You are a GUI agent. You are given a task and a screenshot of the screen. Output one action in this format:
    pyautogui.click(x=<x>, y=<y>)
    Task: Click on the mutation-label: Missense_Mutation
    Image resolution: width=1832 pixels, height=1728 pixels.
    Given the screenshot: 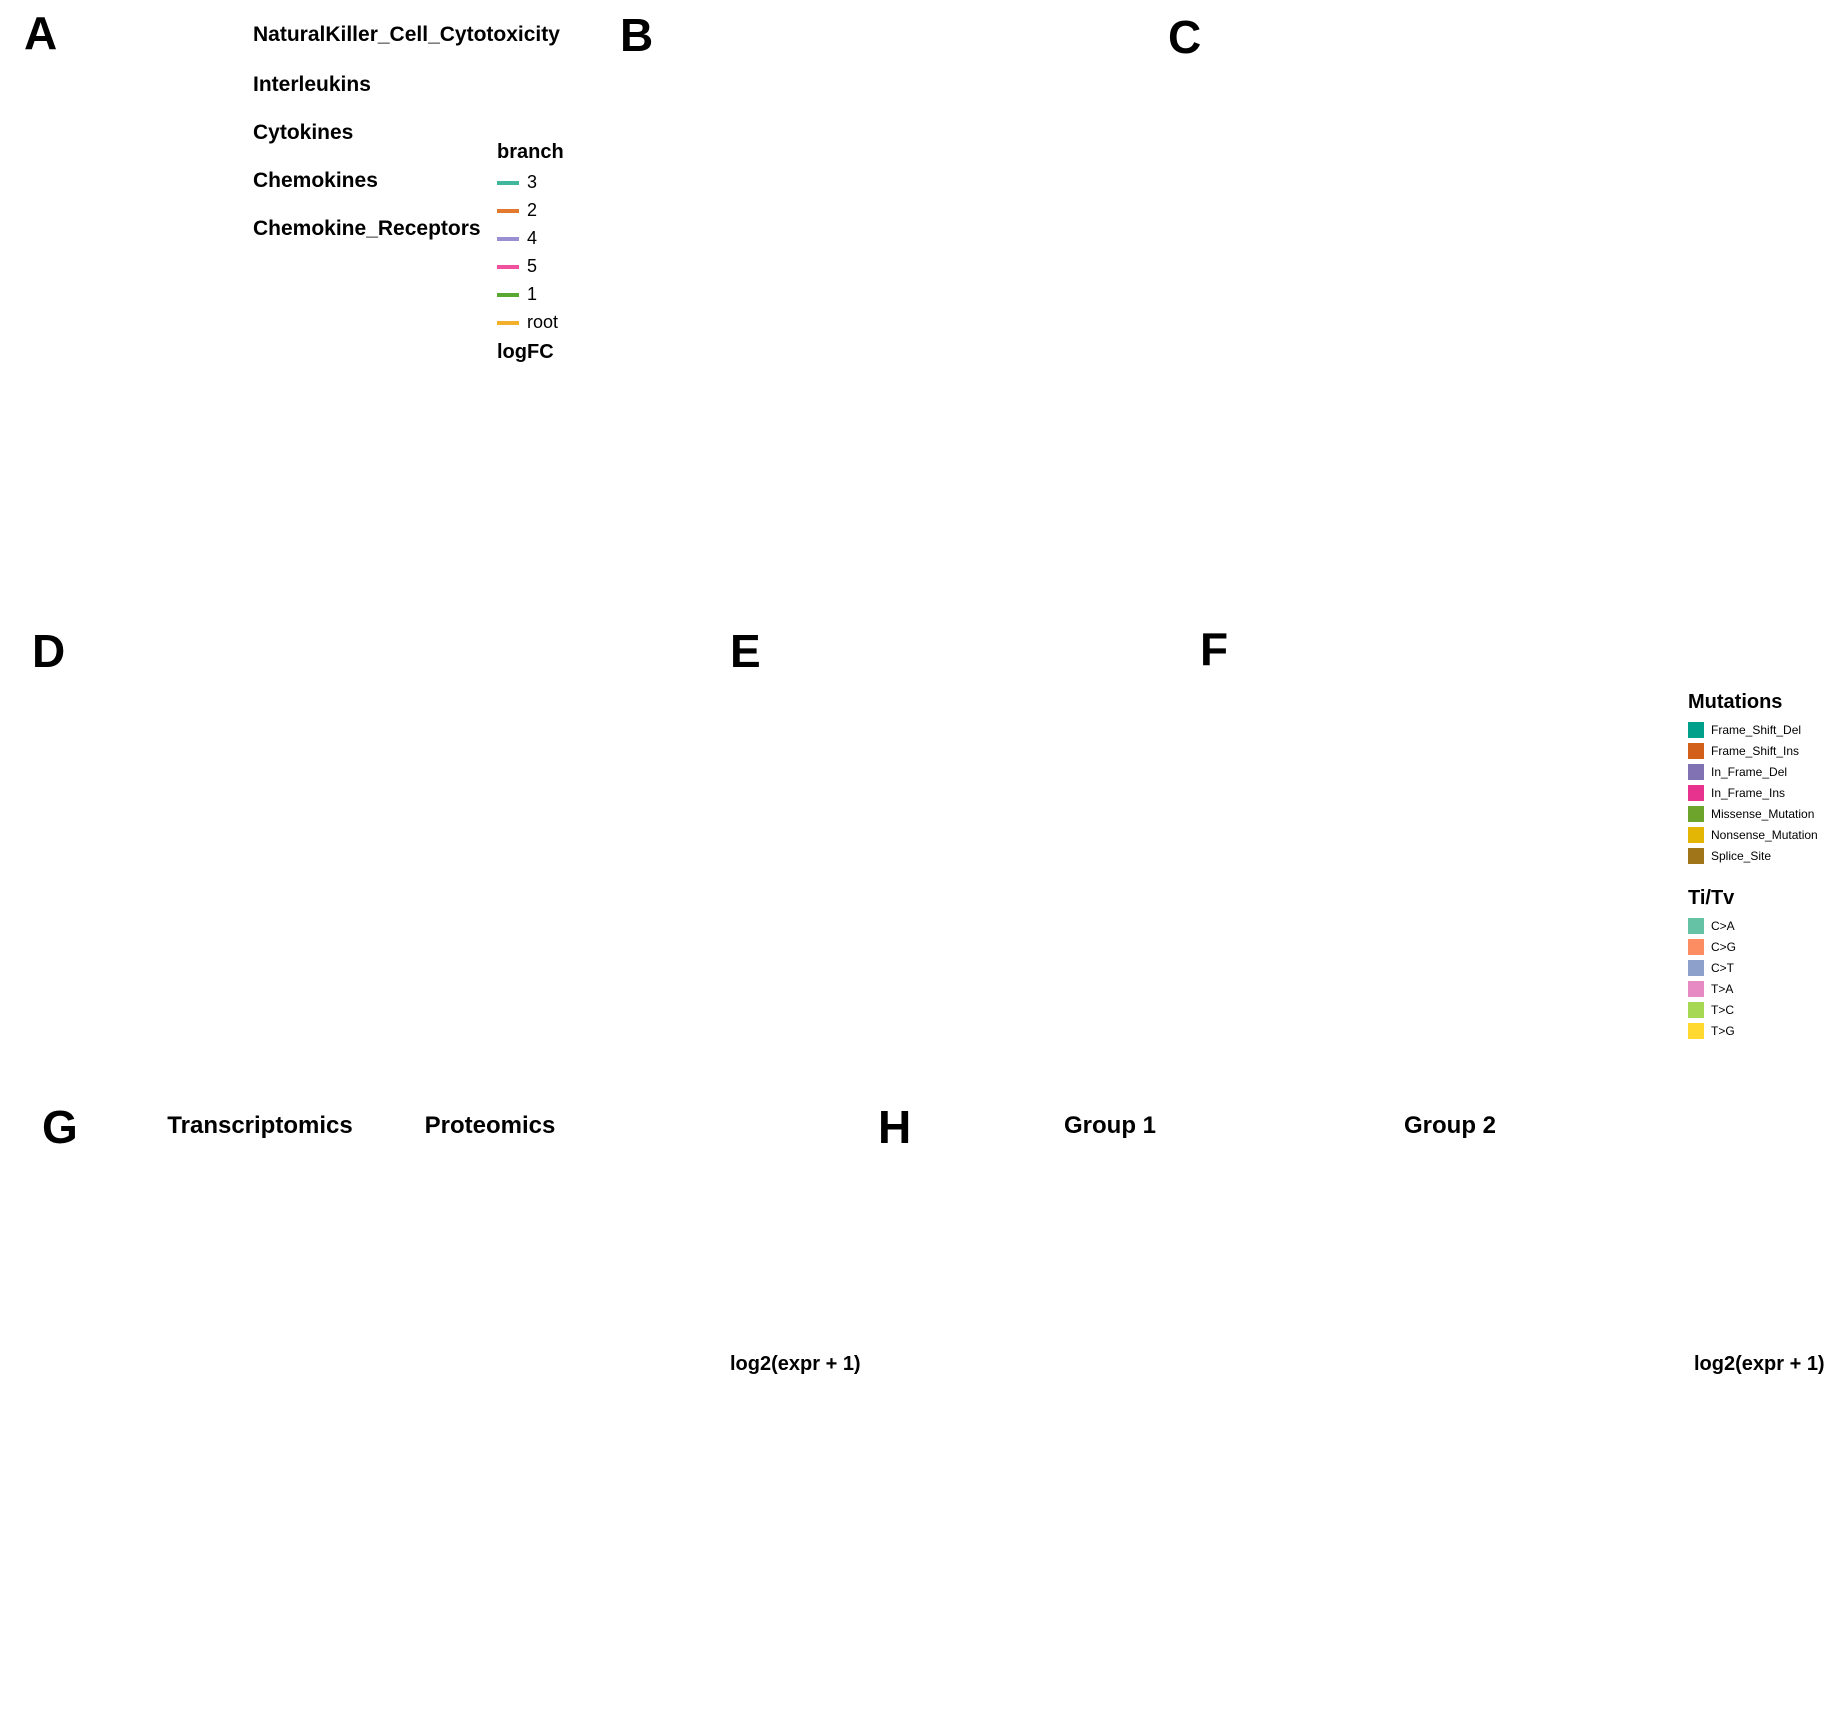 What is the action you would take?
    pyautogui.click(x=1763, y=814)
    